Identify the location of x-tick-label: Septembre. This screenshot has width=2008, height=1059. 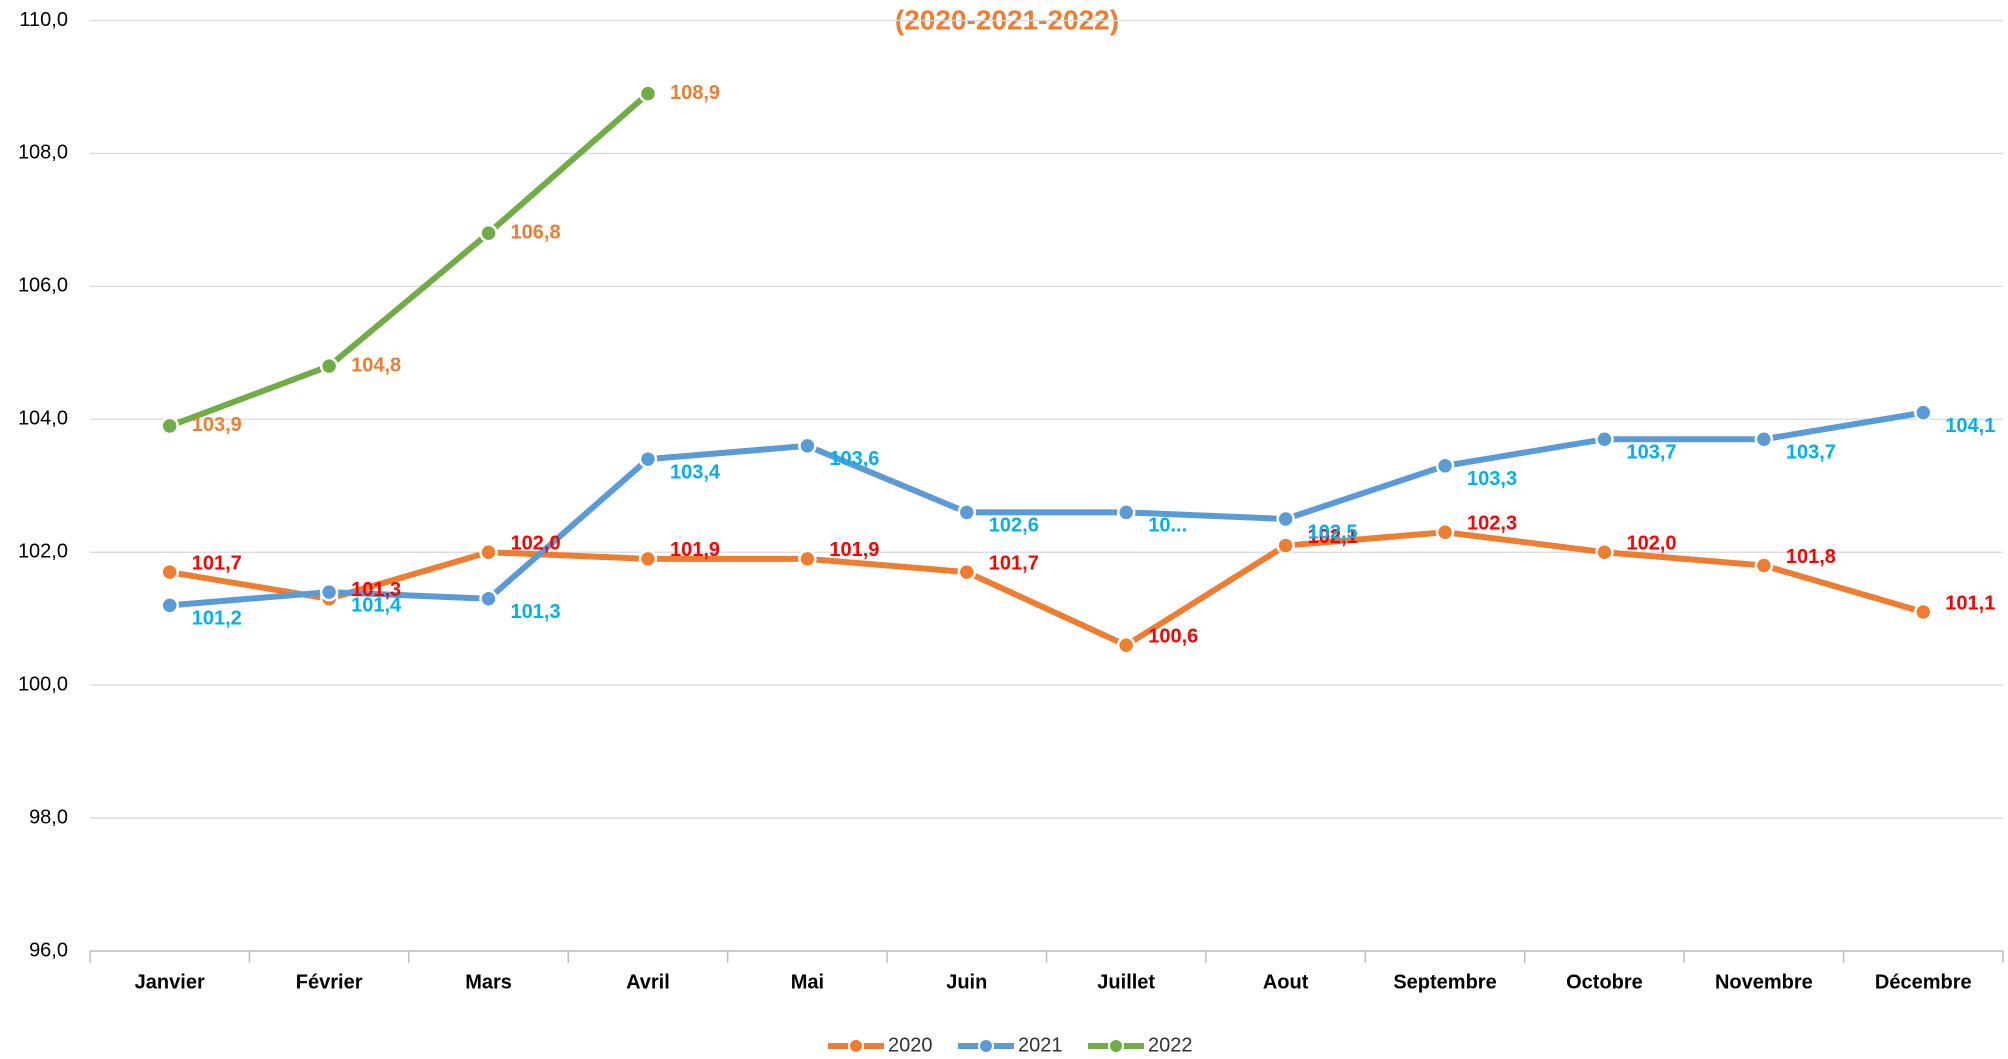
(1444, 982).